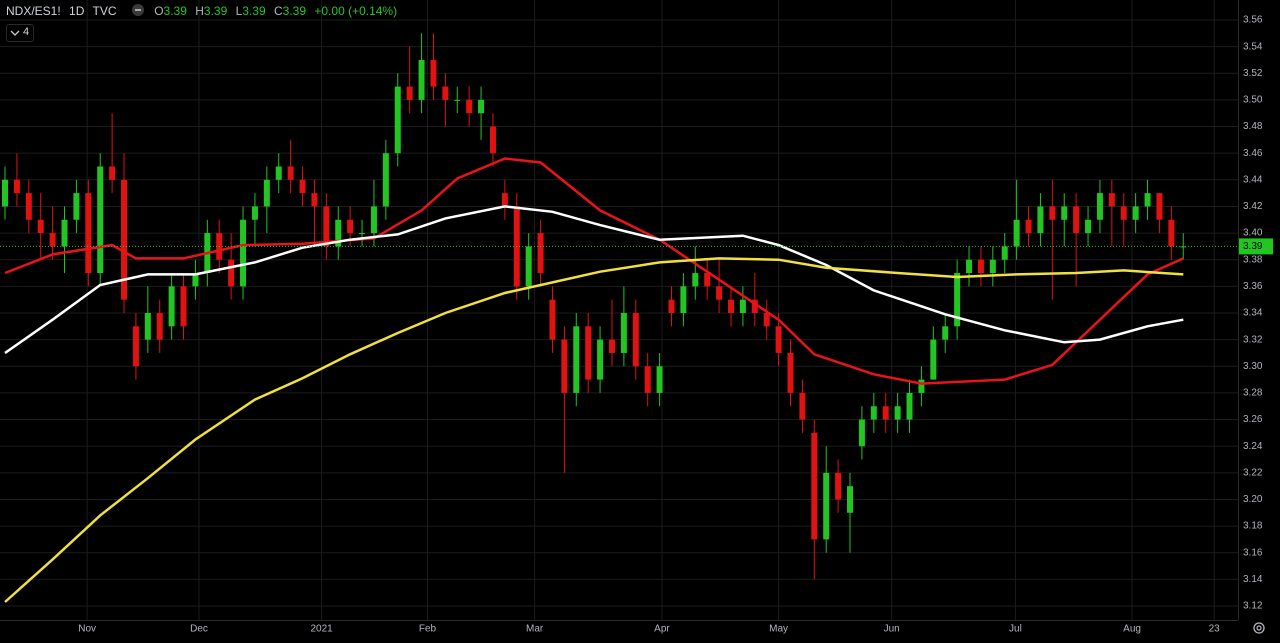 This screenshot has width=1280, height=643. What do you see at coordinates (138, 10) in the screenshot?
I see `hide-icon` at bounding box center [138, 10].